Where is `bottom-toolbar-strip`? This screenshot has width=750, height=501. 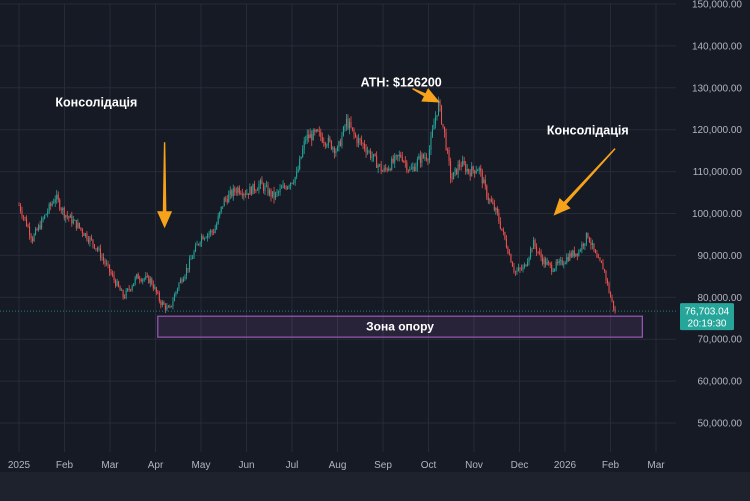
bottom-toolbar-strip is located at coordinates (375, 486).